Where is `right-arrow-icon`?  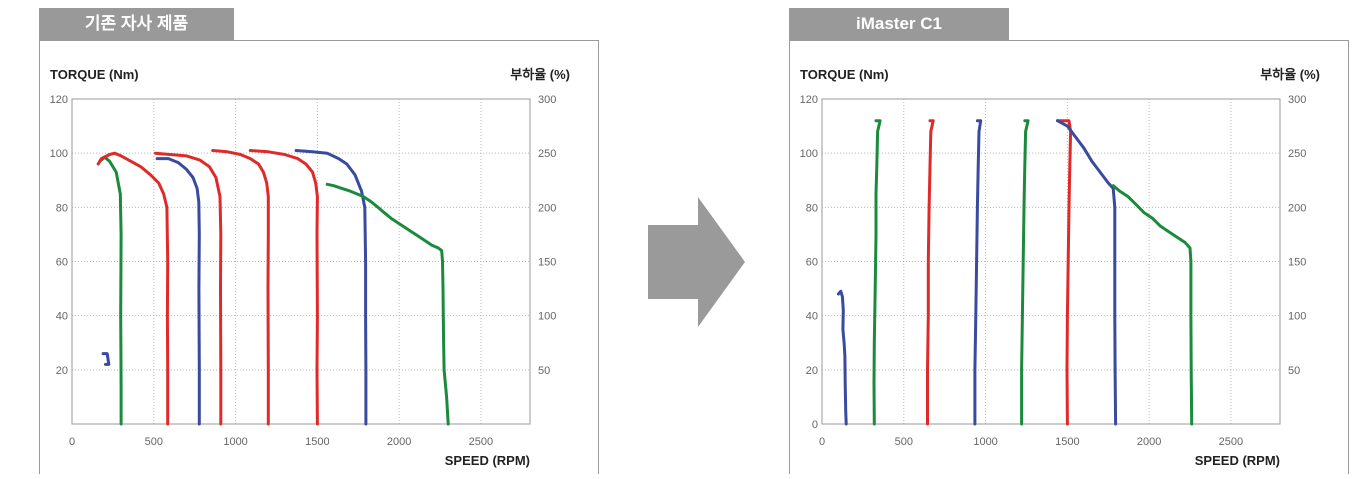 right-arrow-icon is located at coordinates (696, 262).